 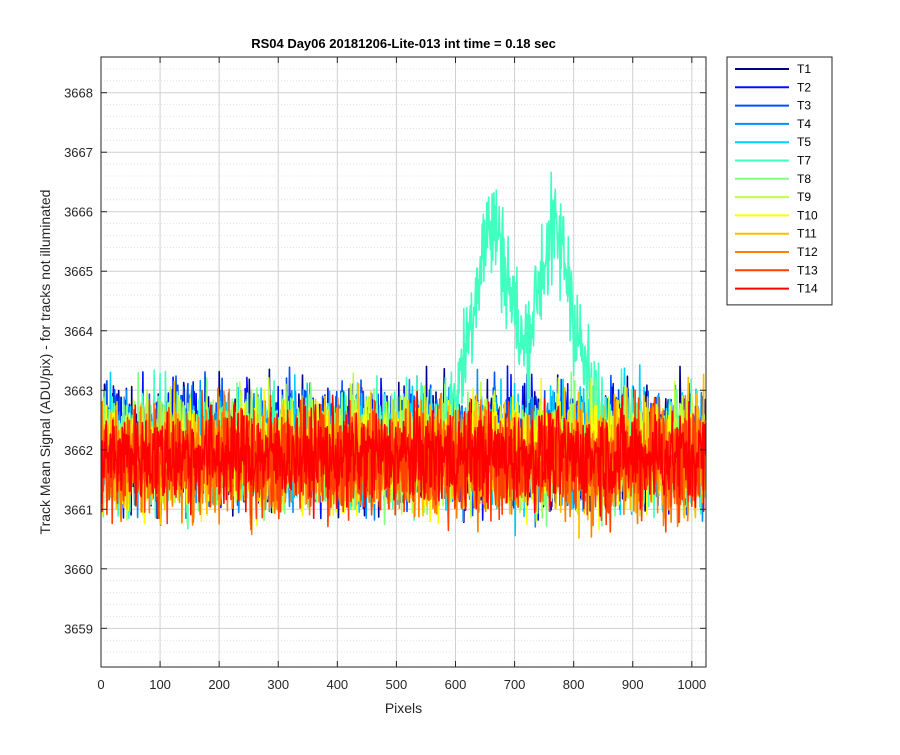 I want to click on x-axis-title: Pixels, so click(x=403, y=708).